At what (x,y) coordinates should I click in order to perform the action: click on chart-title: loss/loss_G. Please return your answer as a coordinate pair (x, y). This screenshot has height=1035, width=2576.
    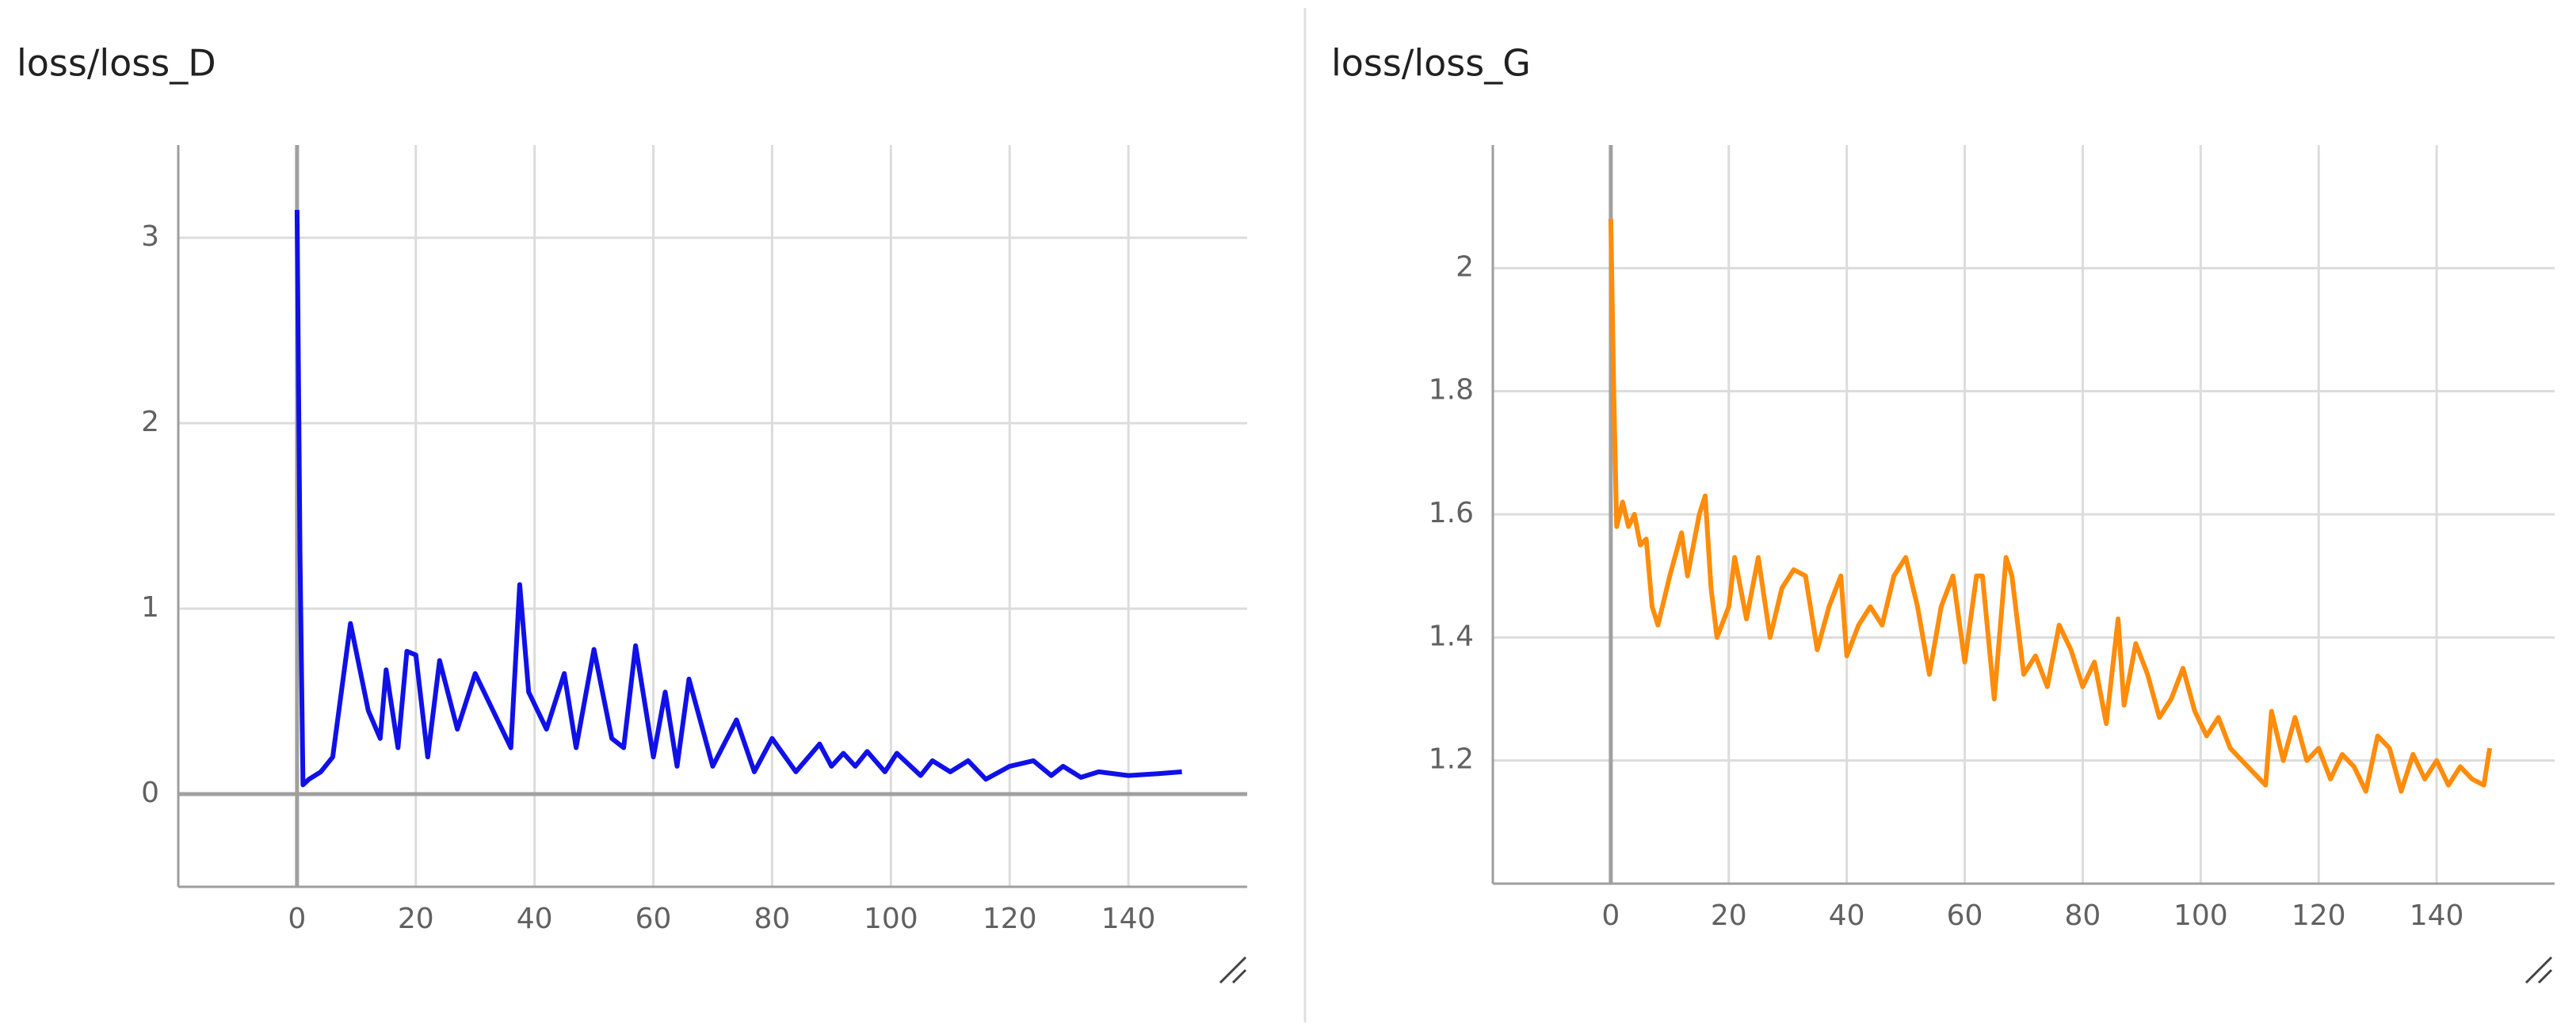
    Looking at the image, I should click on (1431, 63).